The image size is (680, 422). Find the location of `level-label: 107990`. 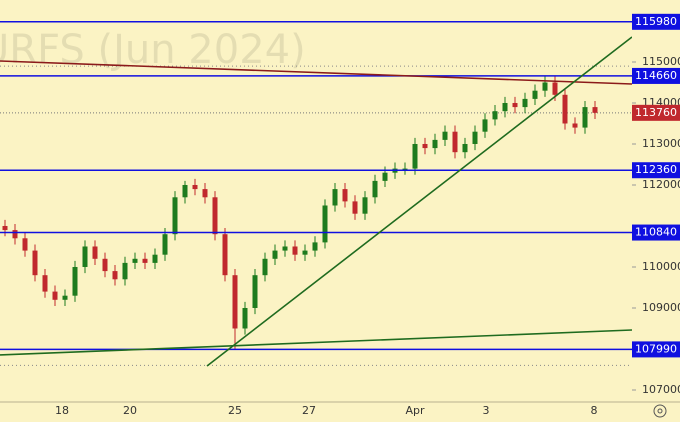

level-label: 107990 is located at coordinates (656, 348).